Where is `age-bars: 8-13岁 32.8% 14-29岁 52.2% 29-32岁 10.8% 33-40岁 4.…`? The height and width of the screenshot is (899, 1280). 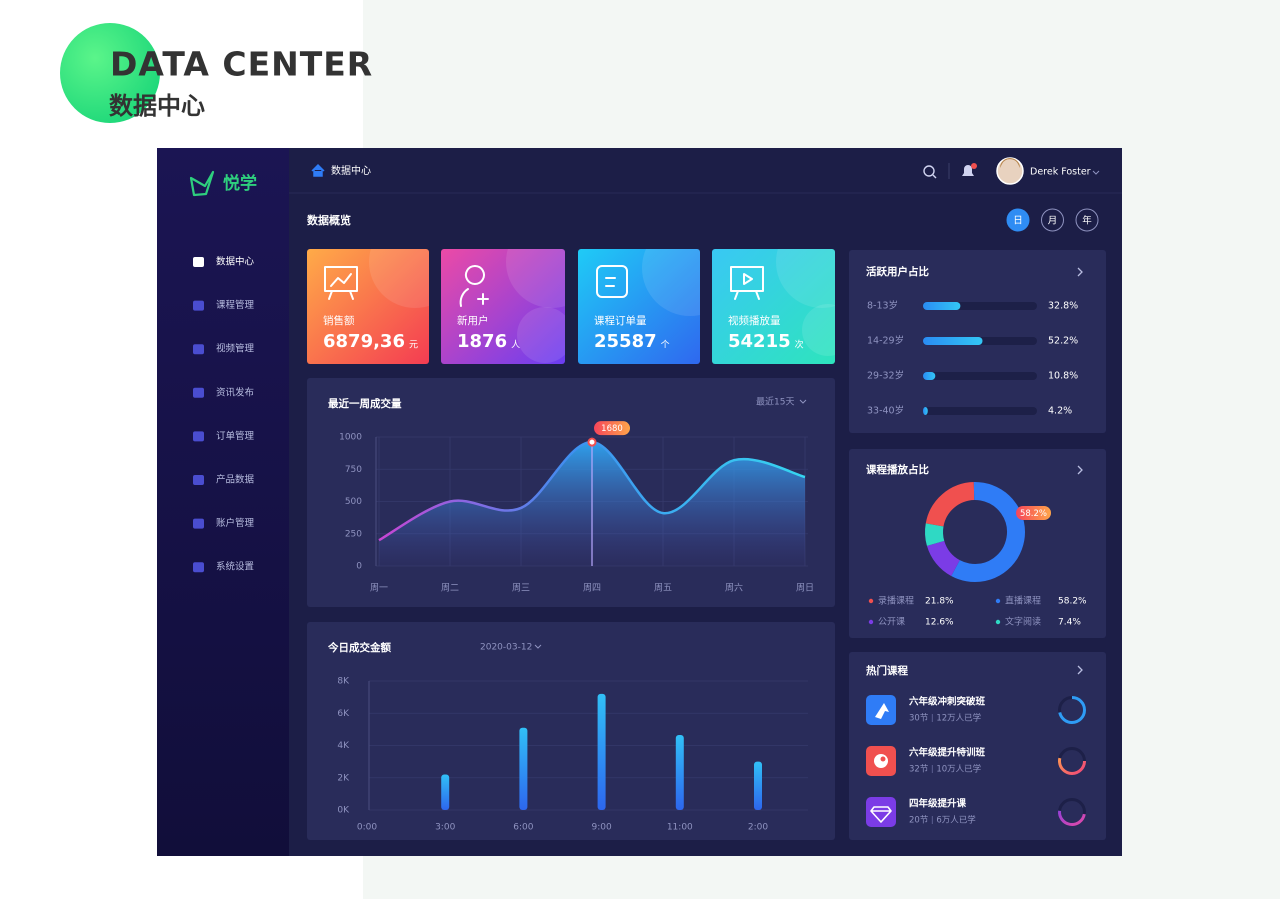
age-bars: 8-13岁 32.8% 14-29岁 52.2% 29-32岁 10.8% 33-40岁 4.… is located at coordinates (972, 358).